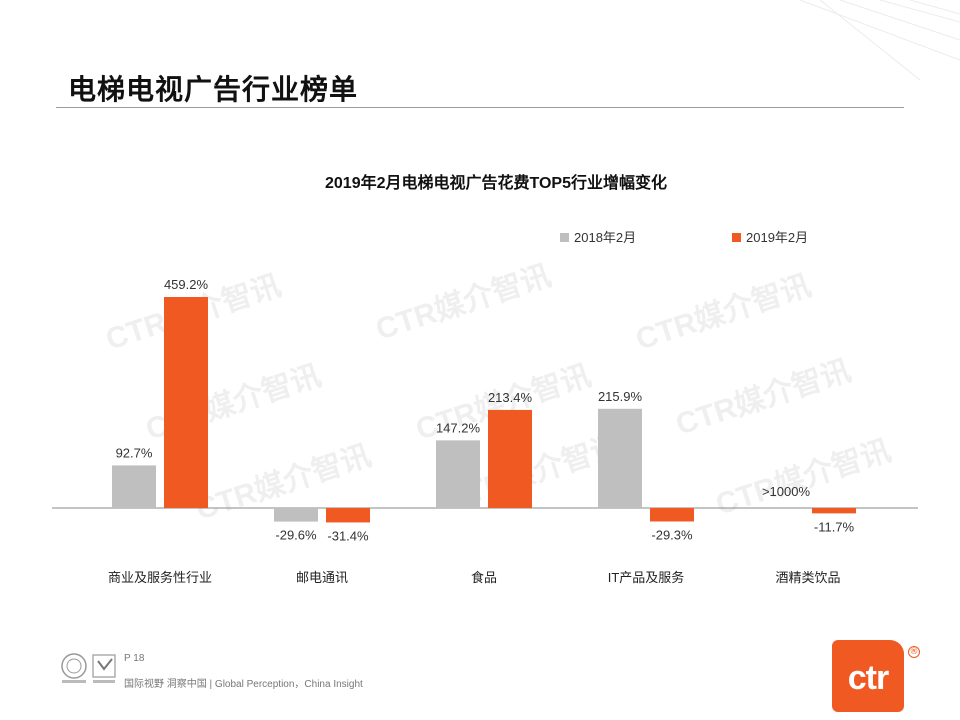 The height and width of the screenshot is (720, 960). What do you see at coordinates (484, 577) in the screenshot?
I see `category-label-3: 食品` at bounding box center [484, 577].